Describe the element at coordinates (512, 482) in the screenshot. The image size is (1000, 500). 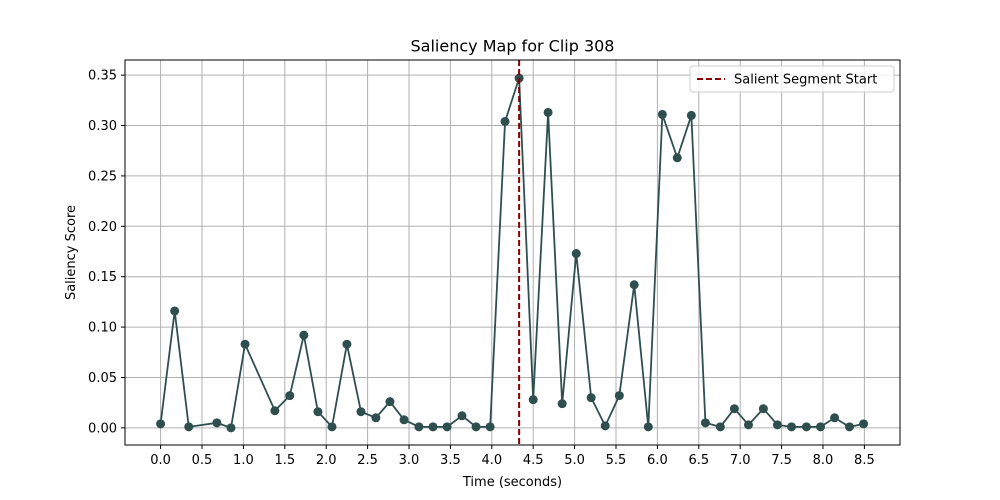
I see `x-axis-label: Time (seconds)` at that location.